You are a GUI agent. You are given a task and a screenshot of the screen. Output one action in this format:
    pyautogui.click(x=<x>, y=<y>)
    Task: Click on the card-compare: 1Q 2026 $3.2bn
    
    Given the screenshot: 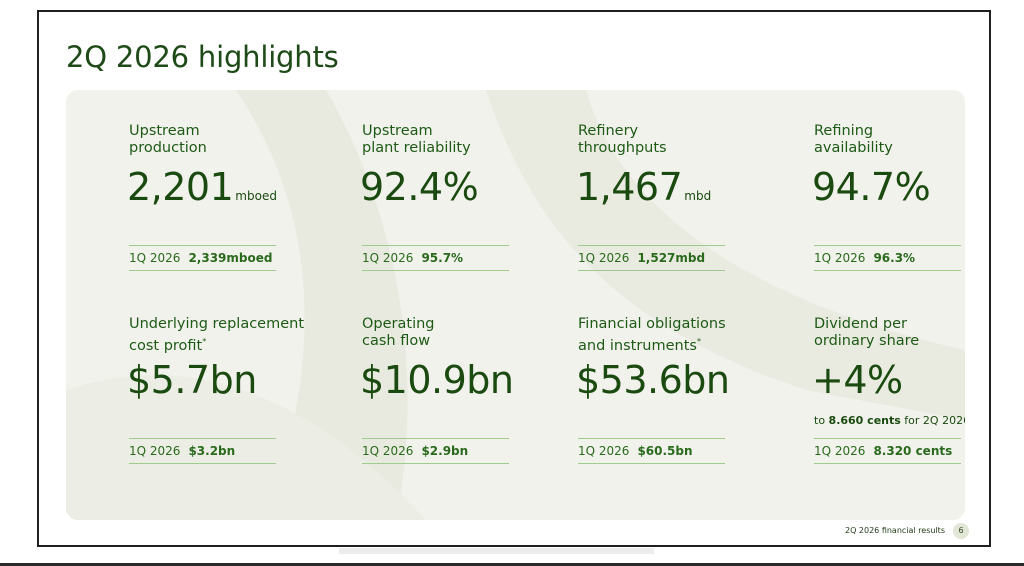 What is the action you would take?
    pyautogui.click(x=202, y=451)
    